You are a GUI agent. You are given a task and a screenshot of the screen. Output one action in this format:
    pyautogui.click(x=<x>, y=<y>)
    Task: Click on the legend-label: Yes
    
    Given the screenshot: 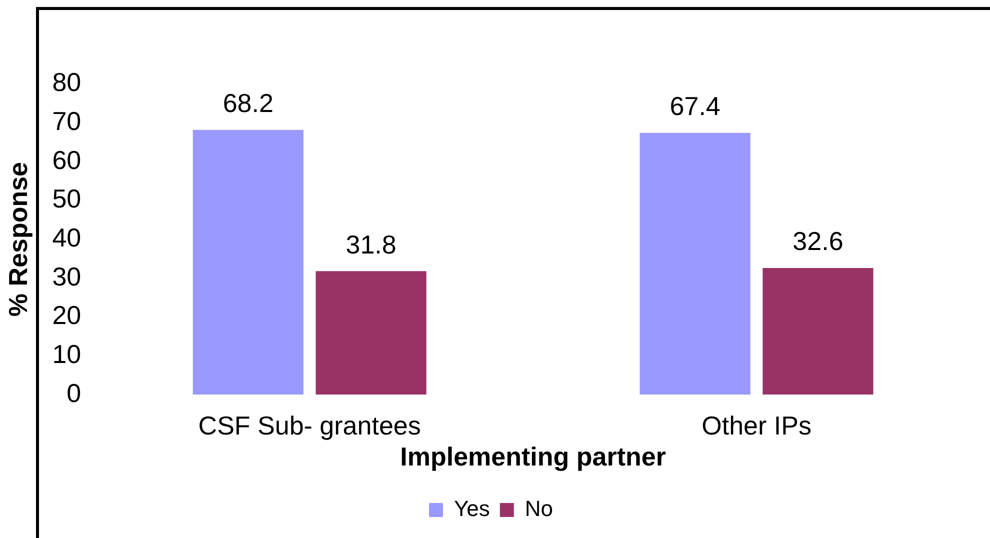 What is the action you would take?
    pyautogui.click(x=472, y=509)
    